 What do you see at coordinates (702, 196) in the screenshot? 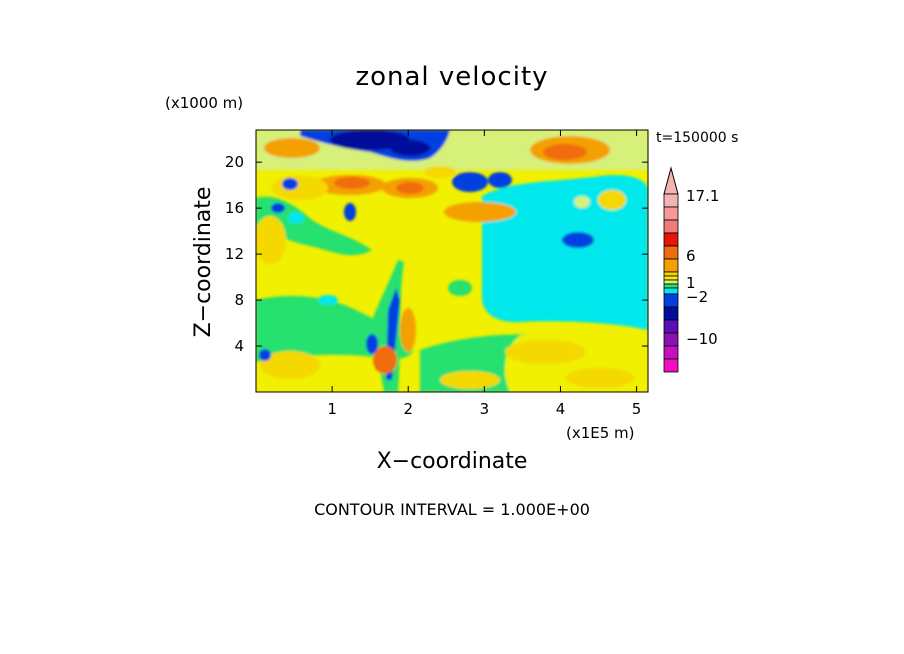
I see `colorbar-label: 17.1` at bounding box center [702, 196].